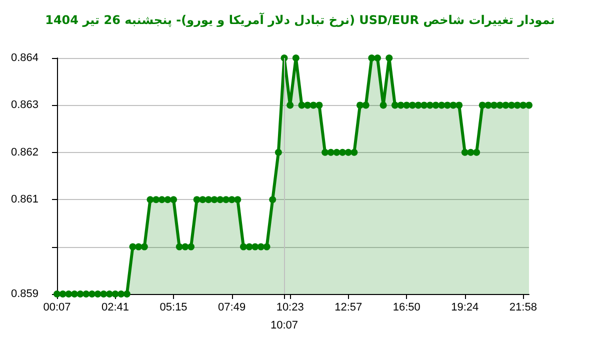 This screenshot has width=600, height=352. Describe the element at coordinates (465, 308) in the screenshot. I see `x-tick-label: 19:24` at that location.